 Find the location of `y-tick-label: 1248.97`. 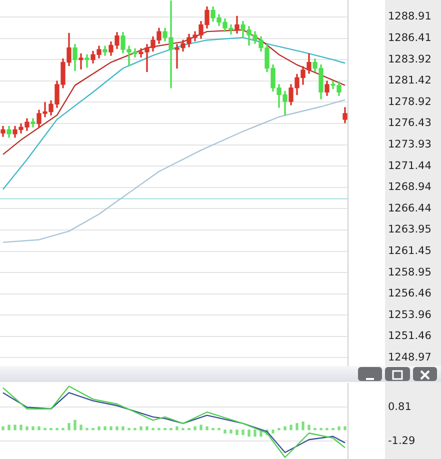

y-tick-label: 1248.97 is located at coordinates (410, 357).